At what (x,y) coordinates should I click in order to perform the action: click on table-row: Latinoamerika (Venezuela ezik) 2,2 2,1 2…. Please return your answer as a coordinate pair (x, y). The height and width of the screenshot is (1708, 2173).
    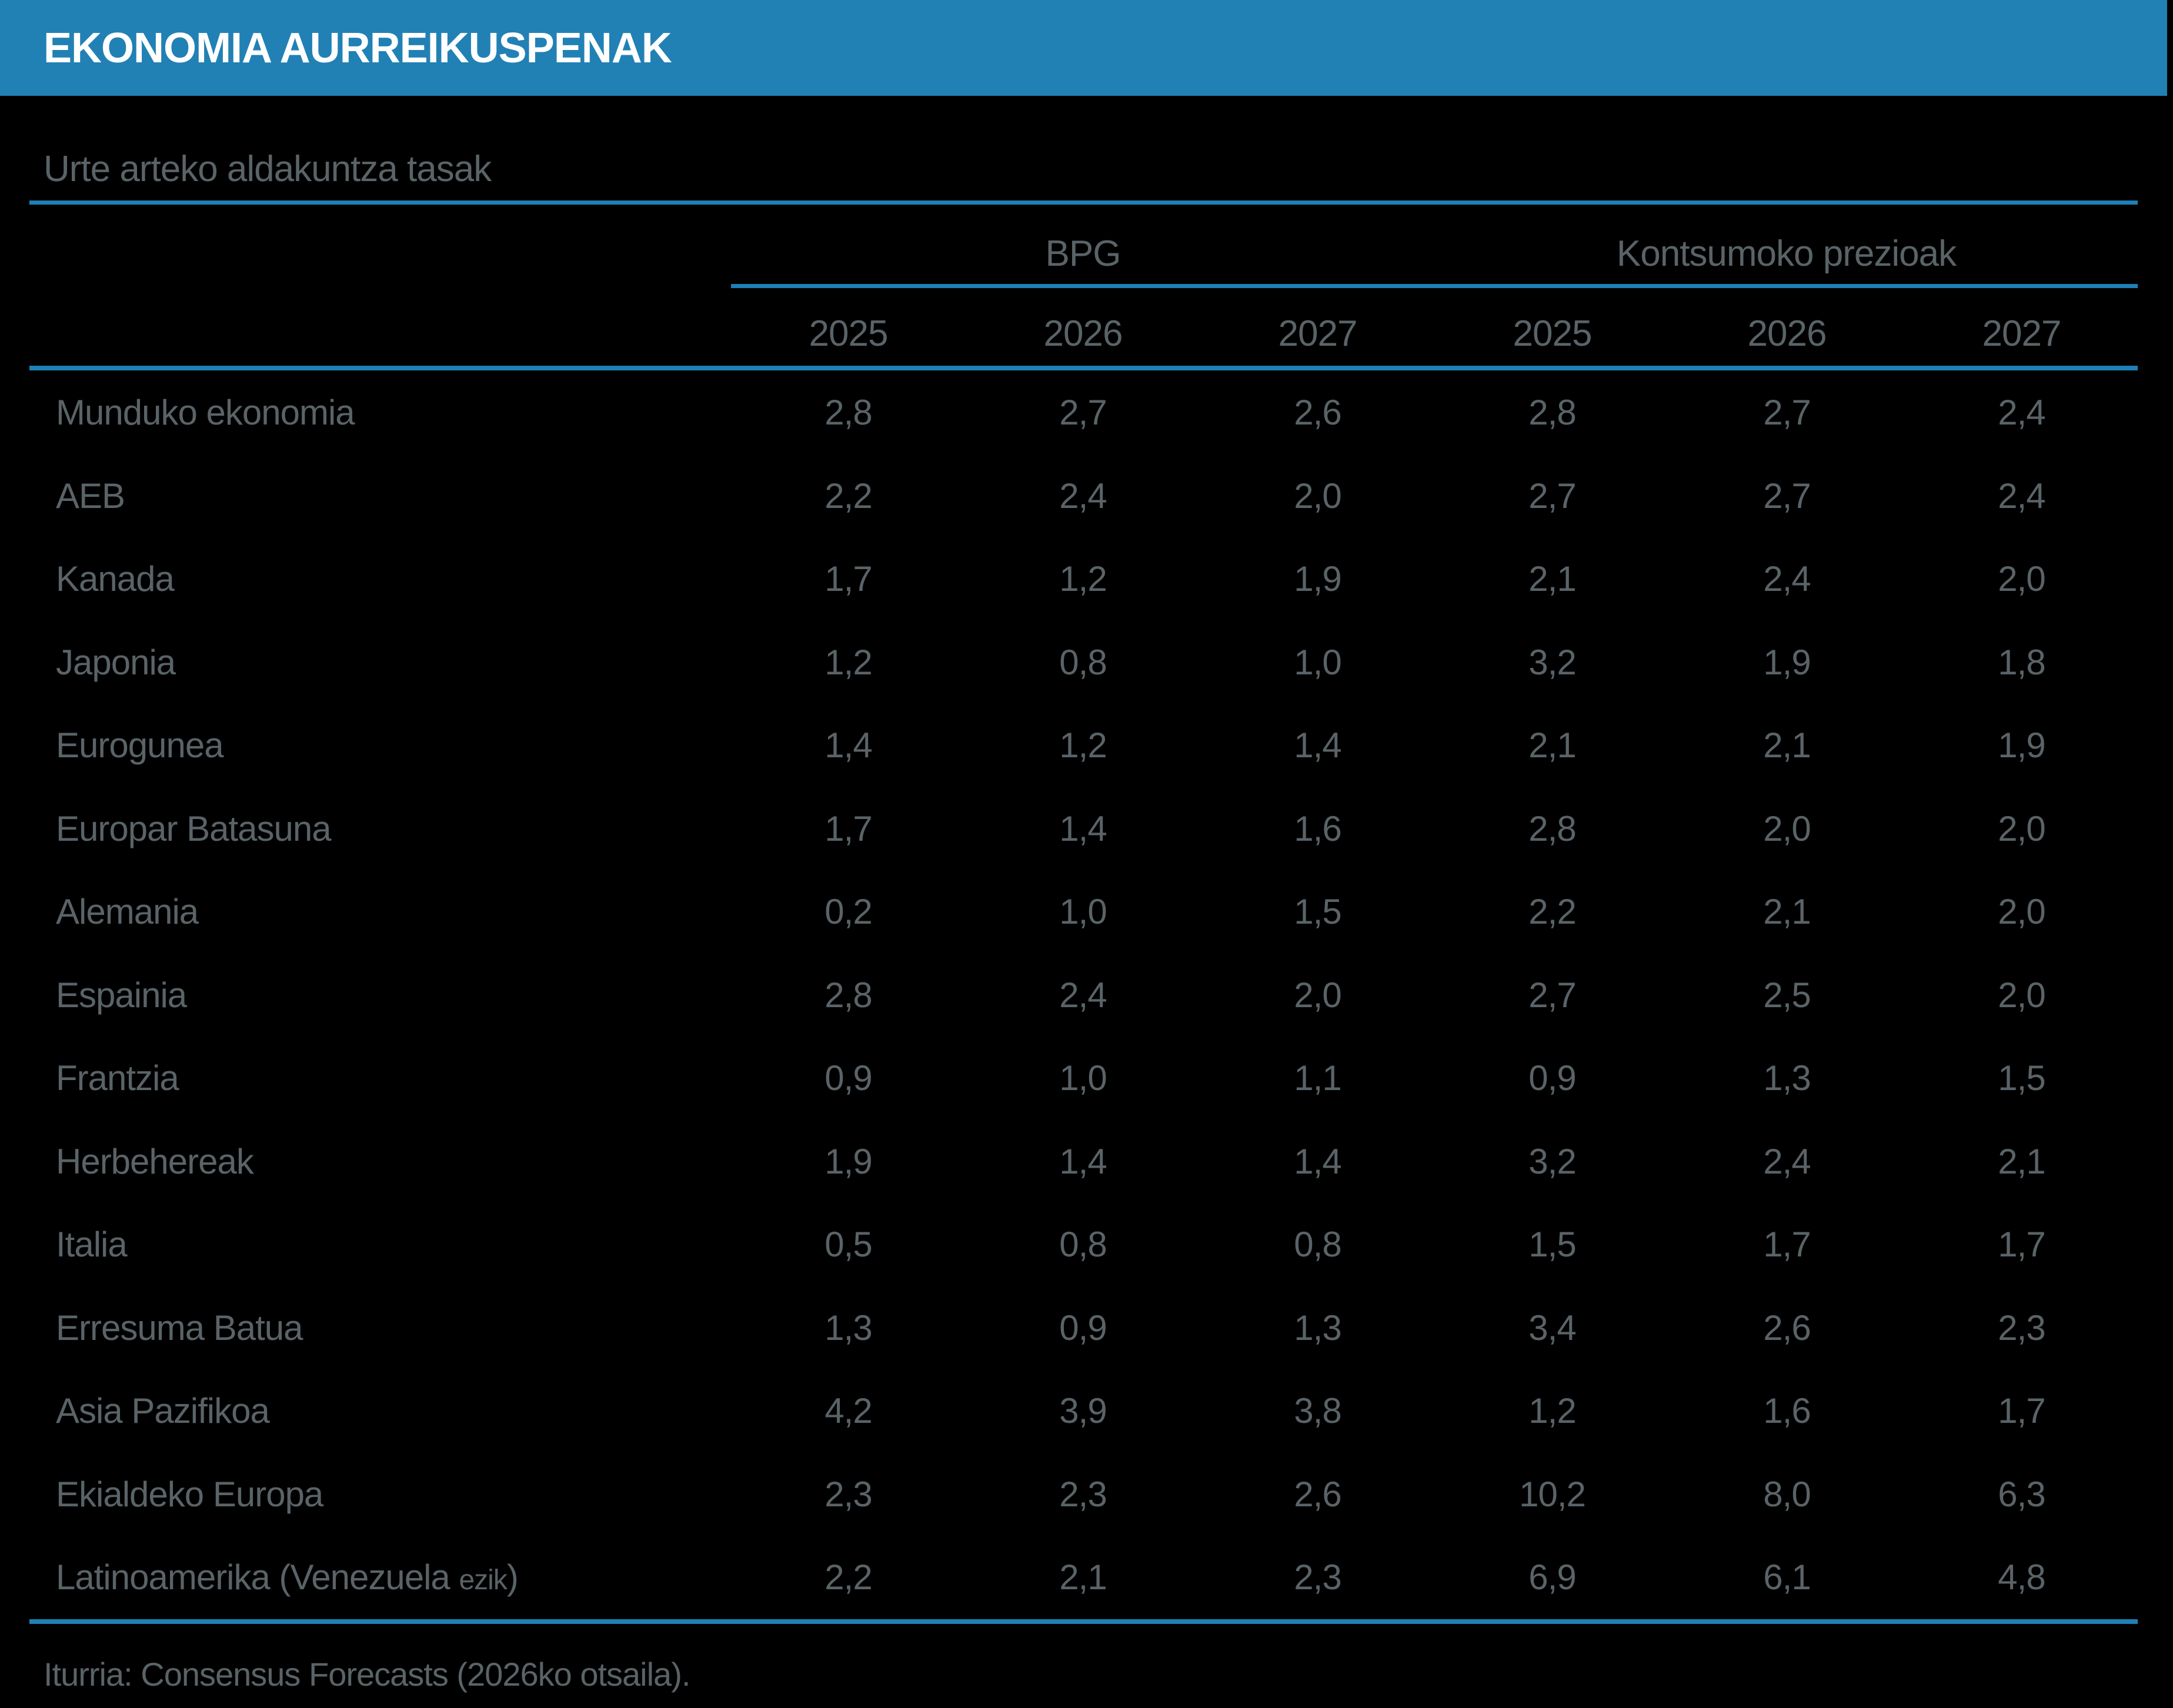
    Looking at the image, I should click on (1086, 1578).